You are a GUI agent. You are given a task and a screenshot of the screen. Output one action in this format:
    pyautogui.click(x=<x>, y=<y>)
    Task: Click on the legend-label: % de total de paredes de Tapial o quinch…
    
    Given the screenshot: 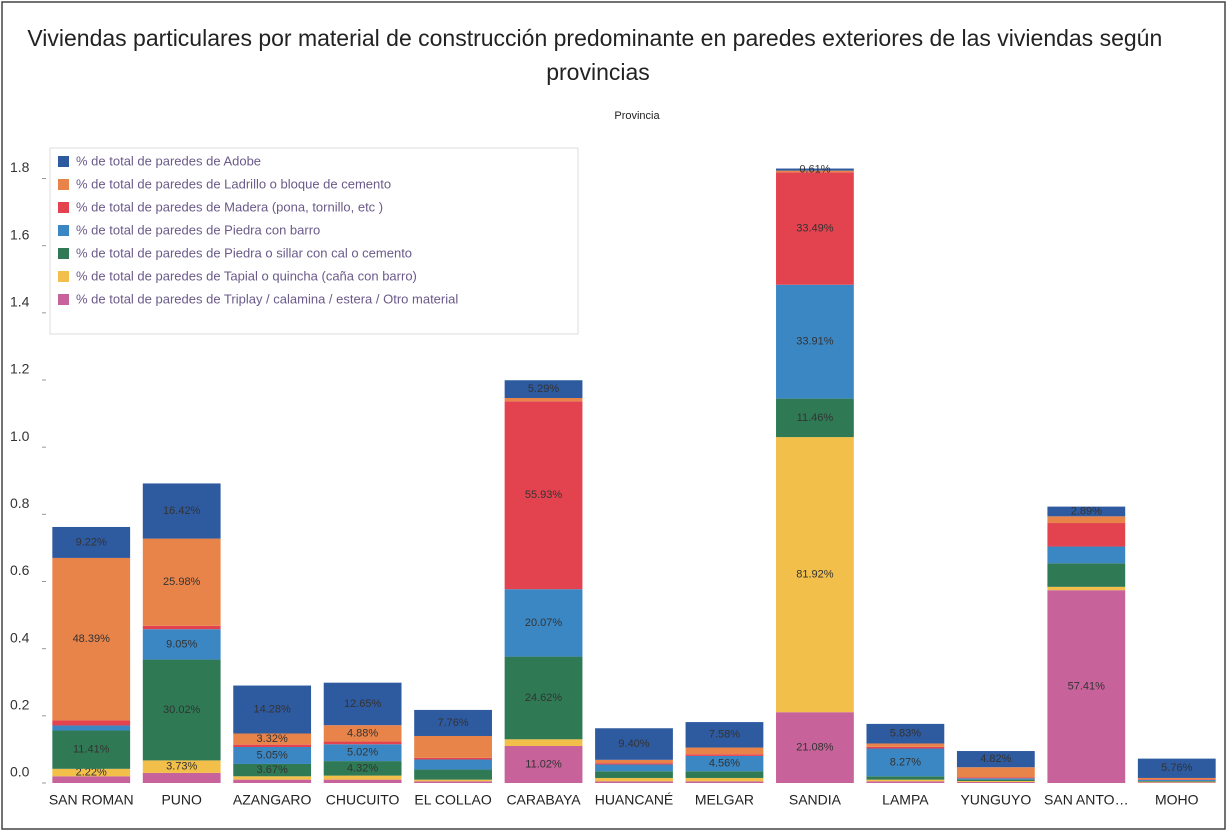 What is the action you would take?
    pyautogui.click(x=246, y=275)
    